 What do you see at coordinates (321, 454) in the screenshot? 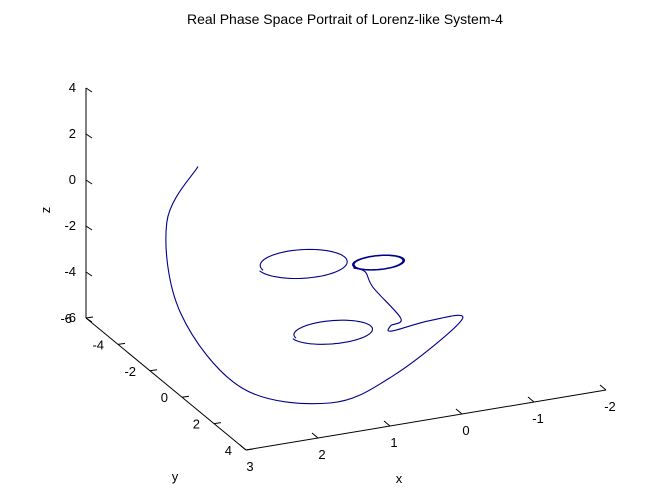
I see `x-tick-label: 2` at bounding box center [321, 454].